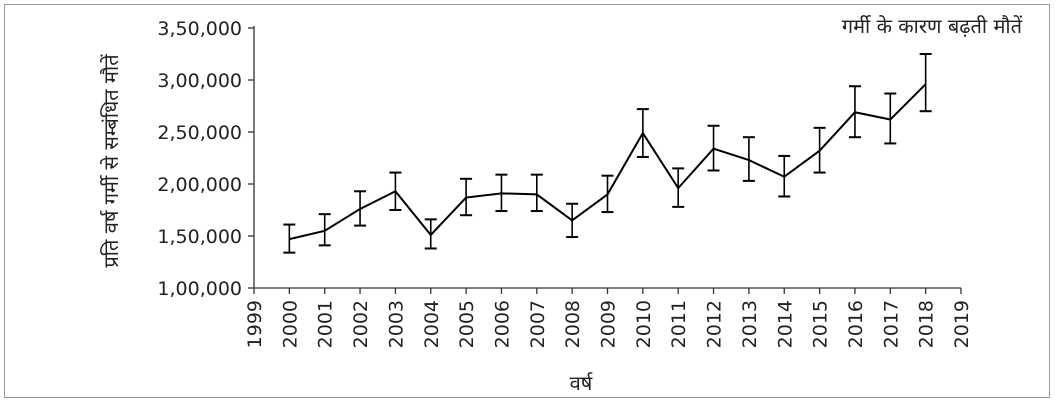 Image resolution: width=1058 pixels, height=406 pixels. Describe the element at coordinates (199, 237) in the screenshot. I see `y-tick-label: 1,50,000` at that location.